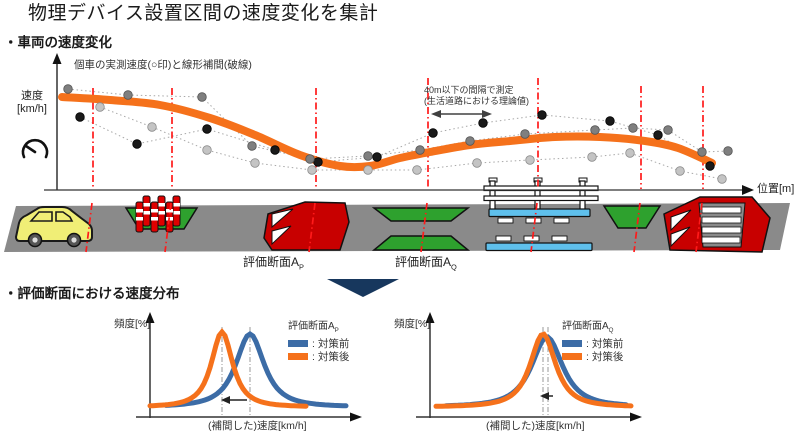 The width and height of the screenshot is (800, 434). What do you see at coordinates (387, 132) in the screenshot?
I see `smoothed-speed-curve` at bounding box center [387, 132].